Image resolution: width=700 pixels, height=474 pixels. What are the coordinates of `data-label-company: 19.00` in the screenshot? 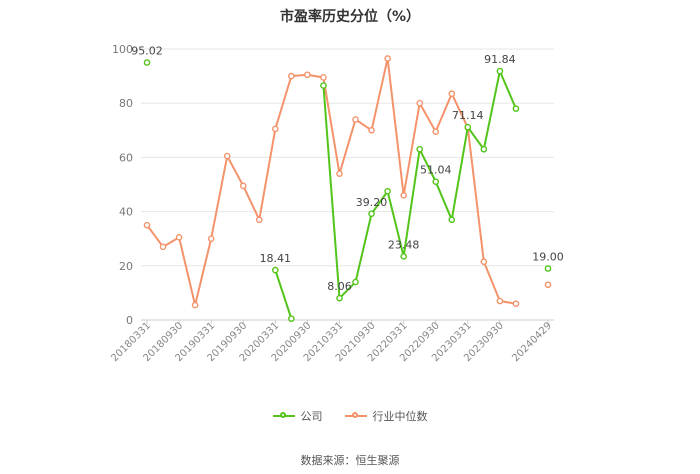 It's located at (548, 257).